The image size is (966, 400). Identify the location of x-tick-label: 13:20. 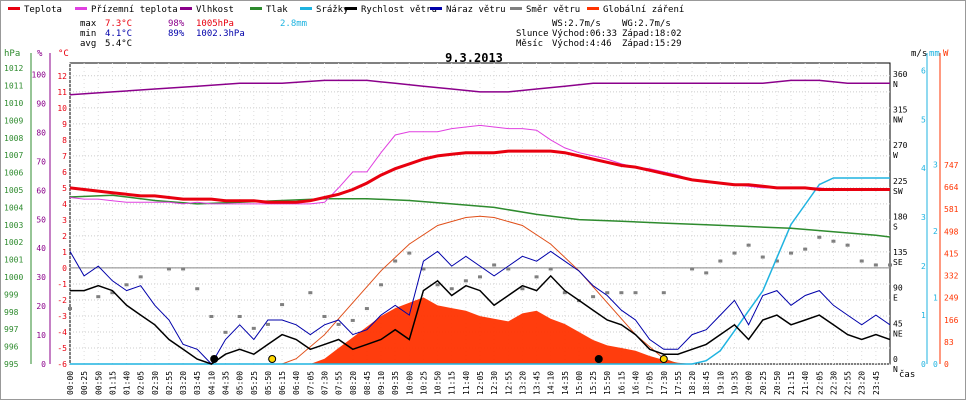
(522, 383).